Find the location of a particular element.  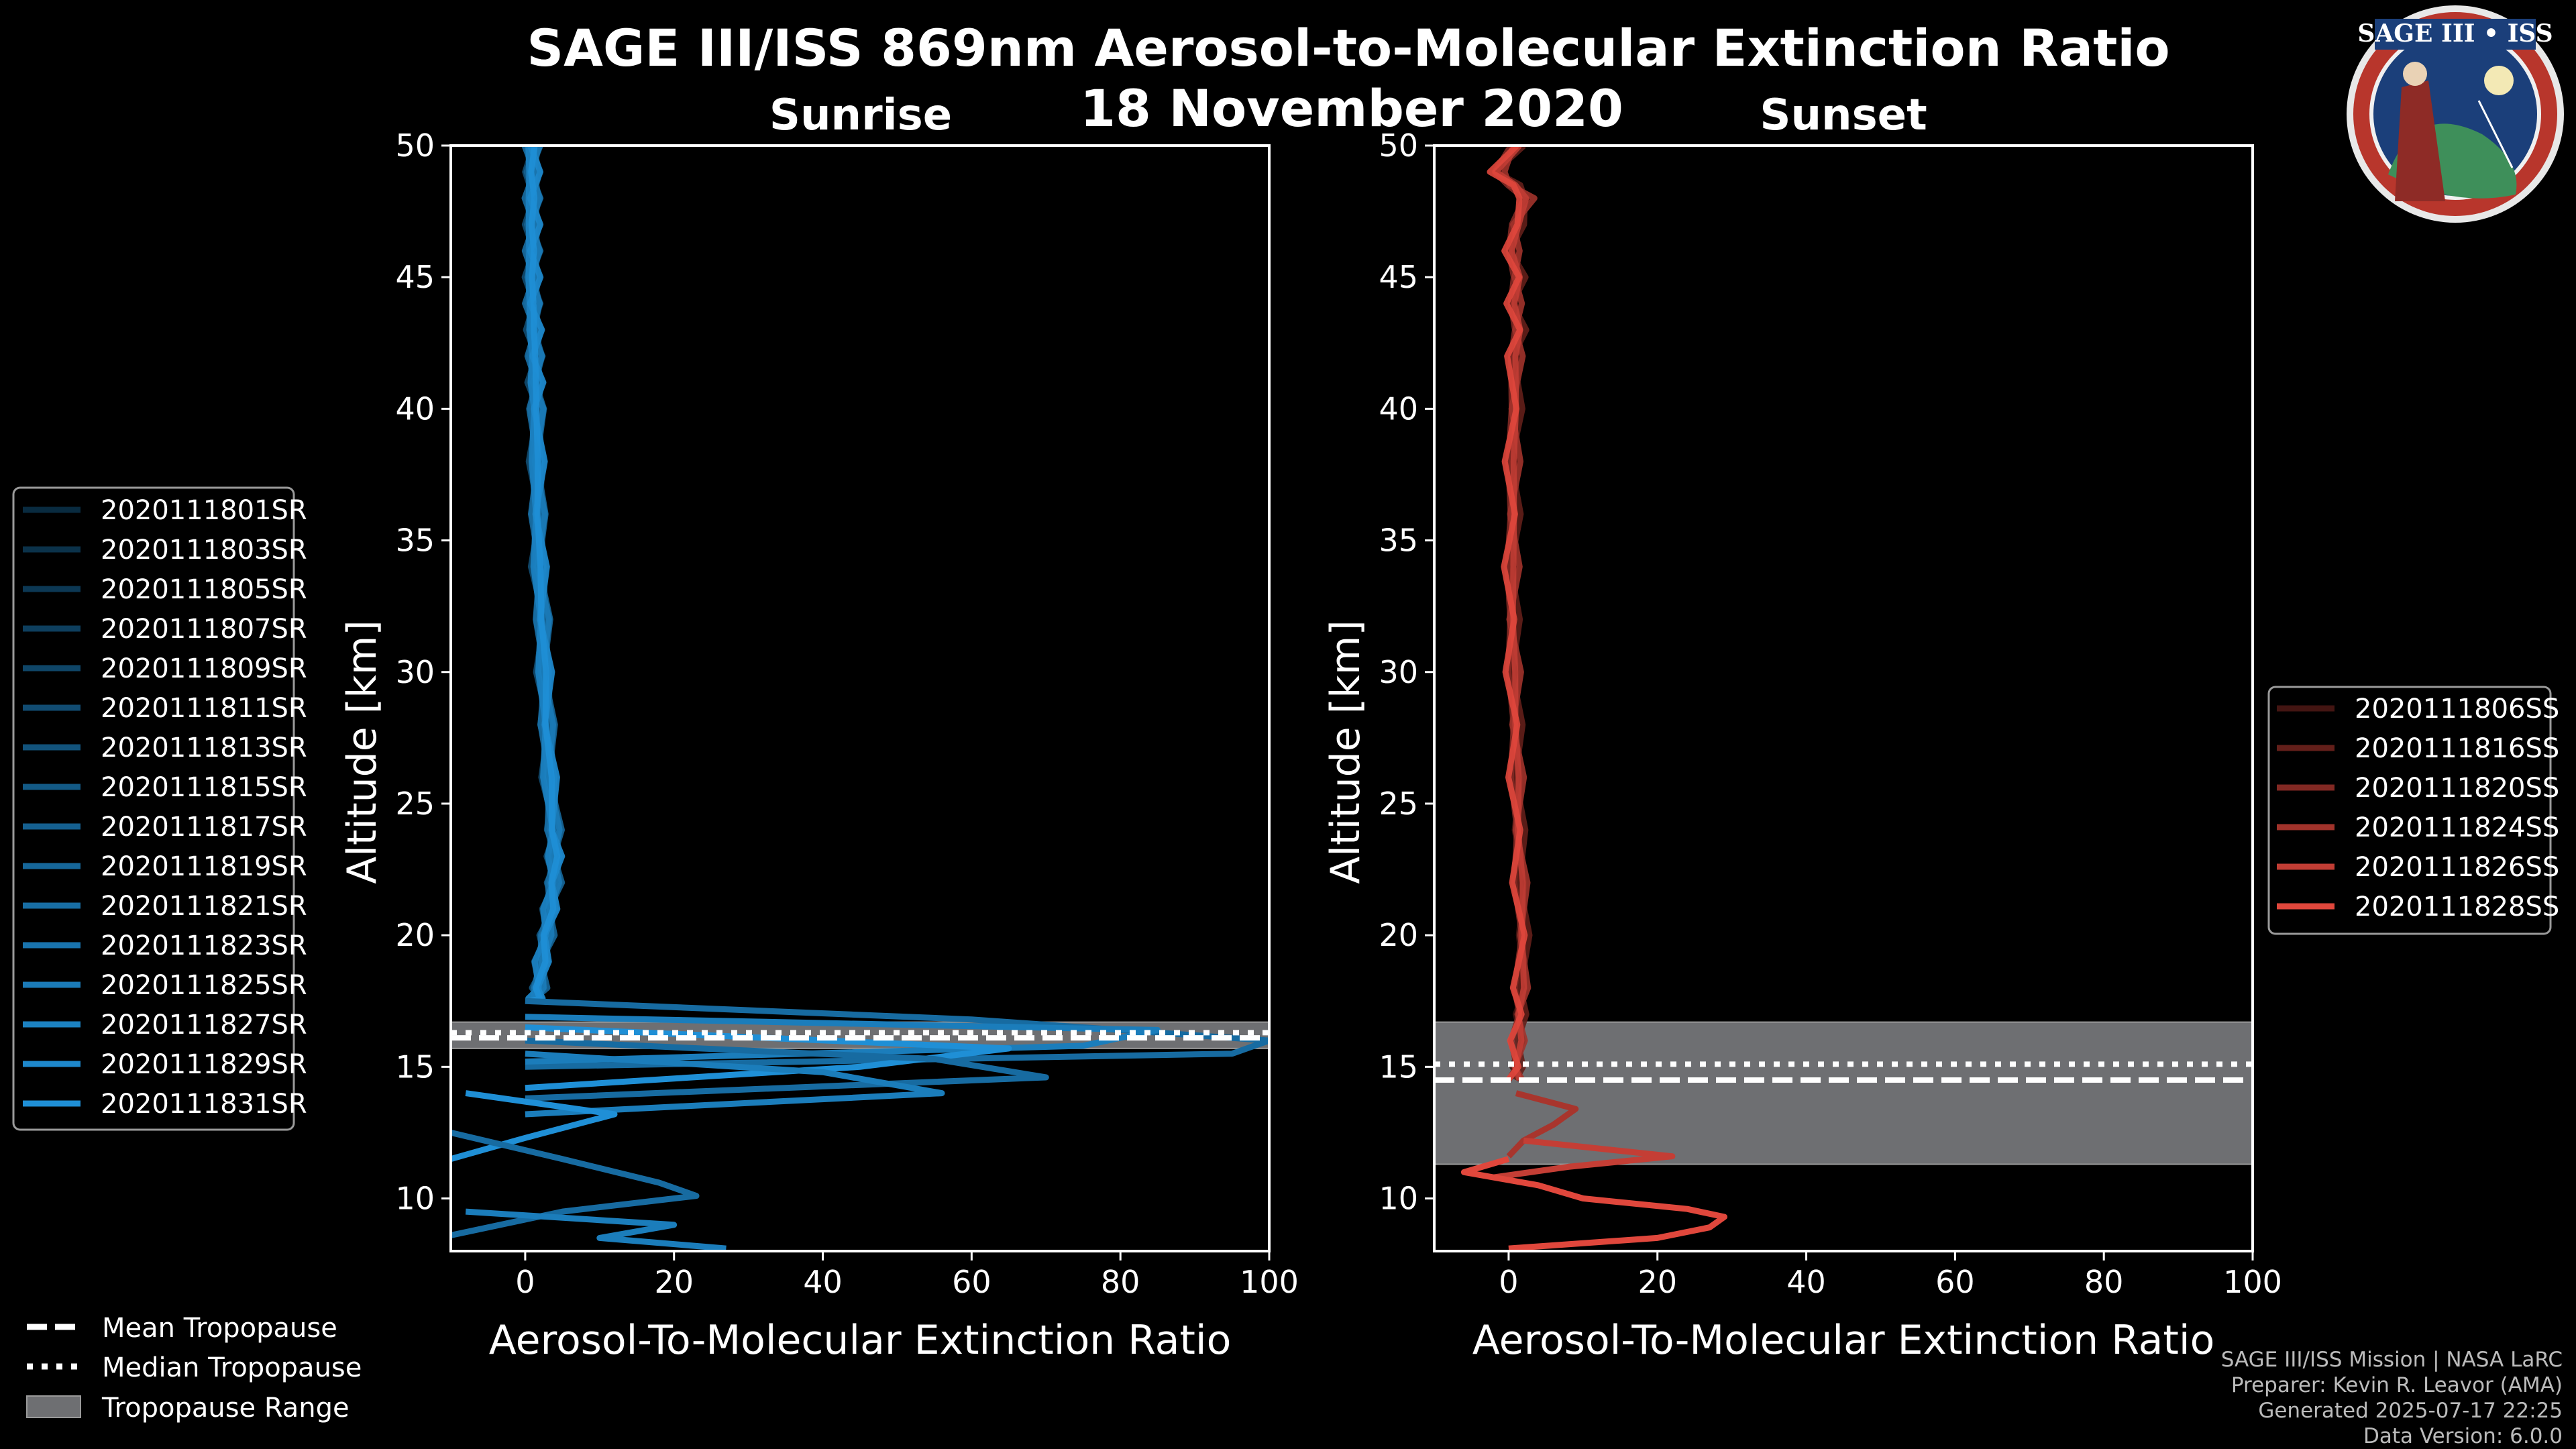

figure-date: 18 November 2020 is located at coordinates (1351, 108).